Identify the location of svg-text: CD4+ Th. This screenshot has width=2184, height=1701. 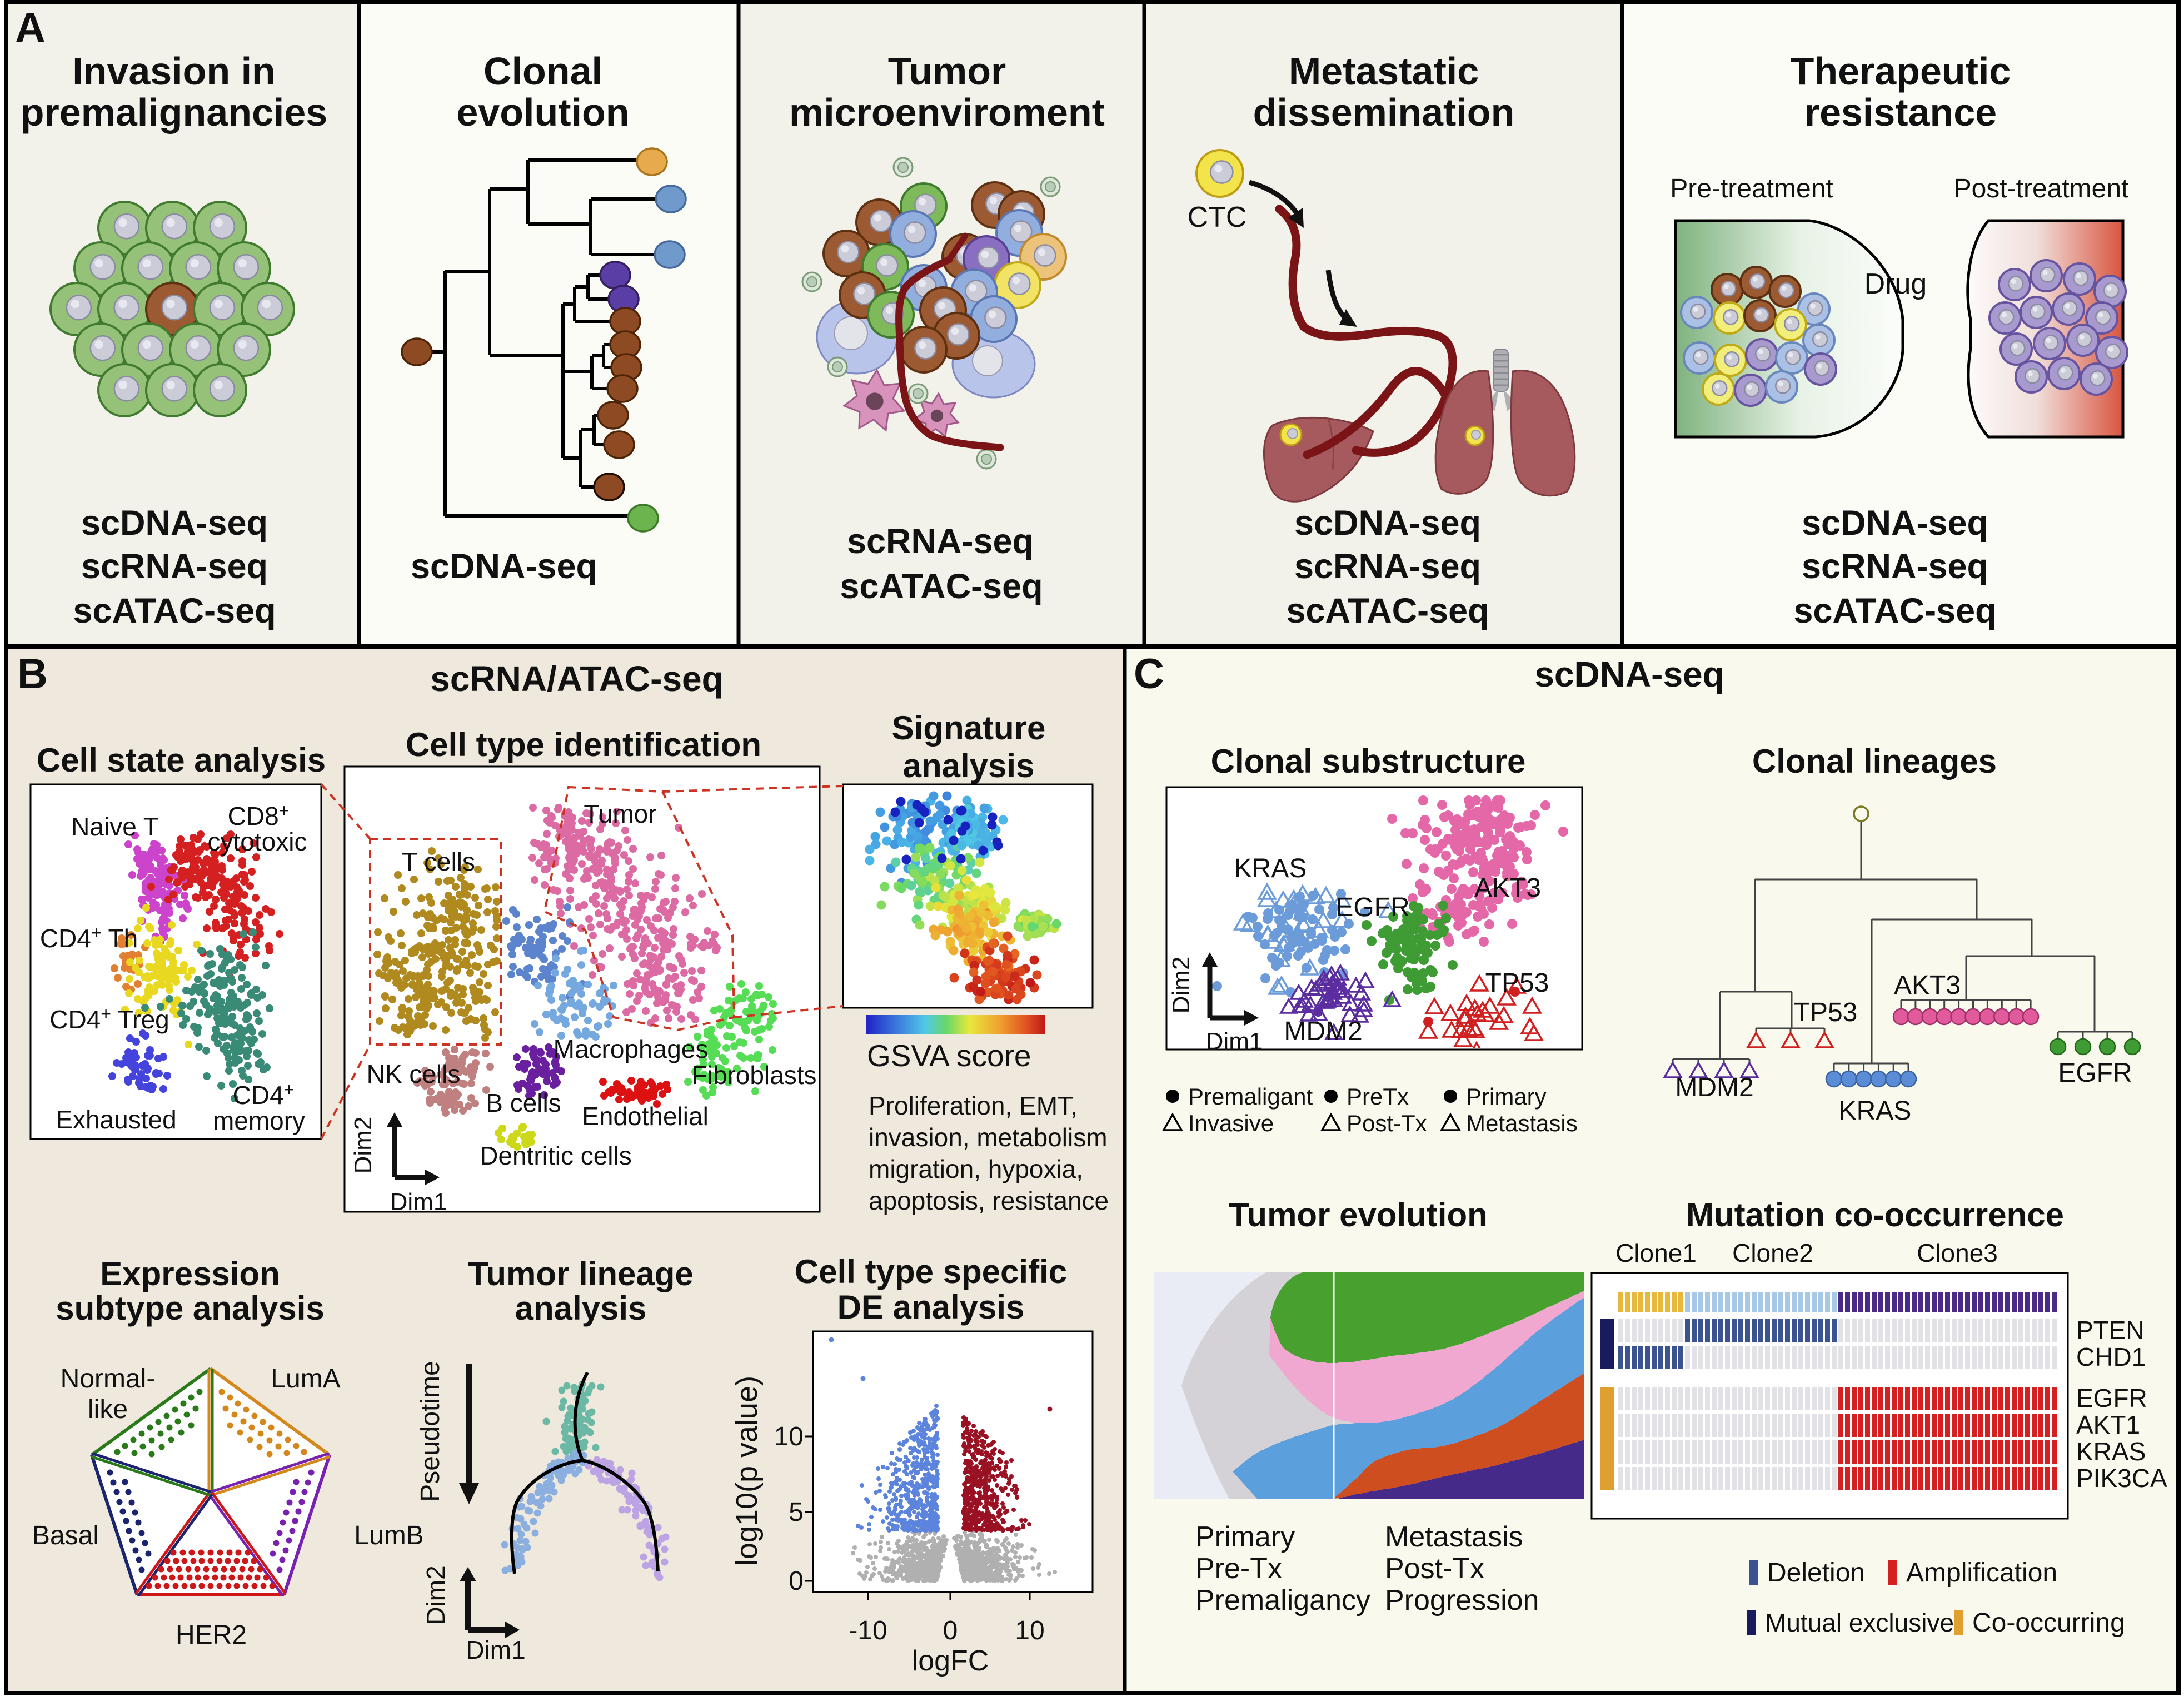
(89, 938).